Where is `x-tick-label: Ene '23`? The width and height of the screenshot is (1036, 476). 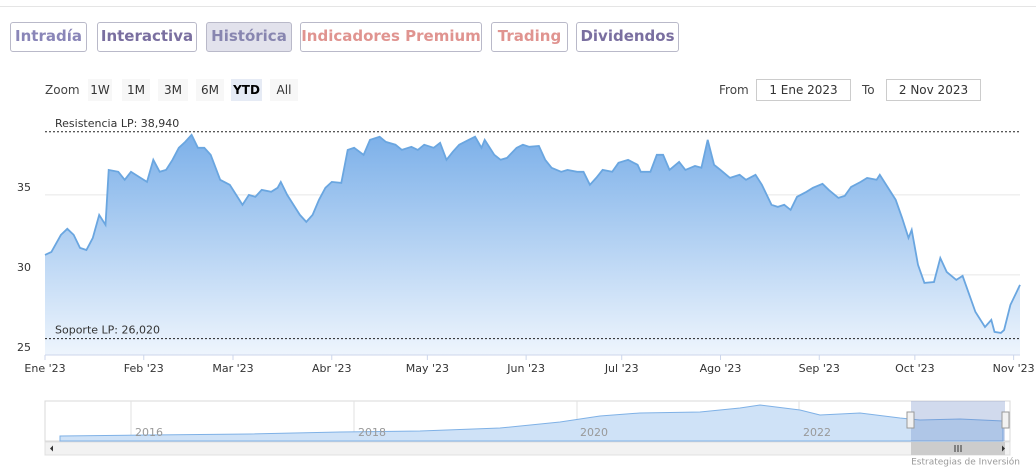
x-tick-label: Ene '23 is located at coordinates (44, 368).